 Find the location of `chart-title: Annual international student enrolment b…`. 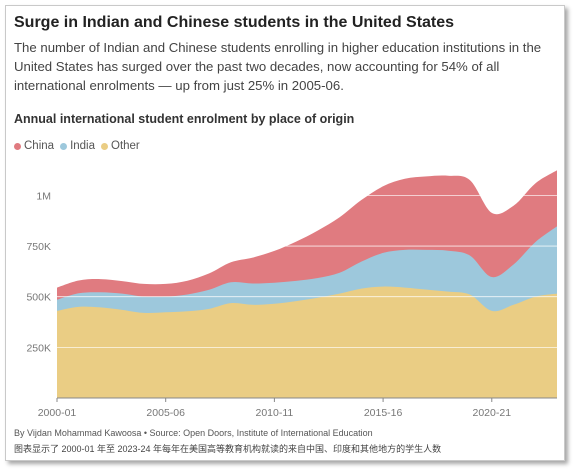

chart-title: Annual international student enrolment b… is located at coordinates (184, 119).